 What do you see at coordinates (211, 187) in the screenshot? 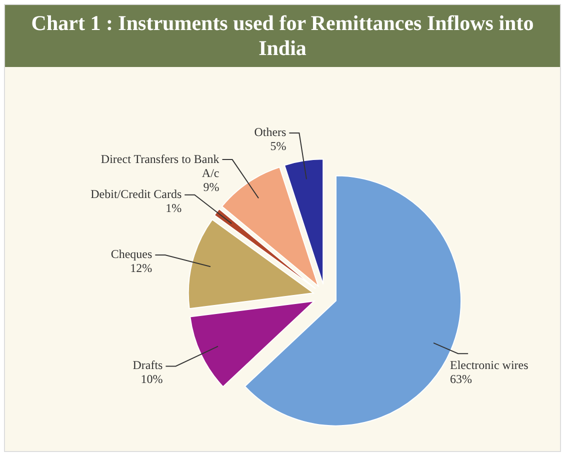
I see `data-label: 9%` at bounding box center [211, 187].